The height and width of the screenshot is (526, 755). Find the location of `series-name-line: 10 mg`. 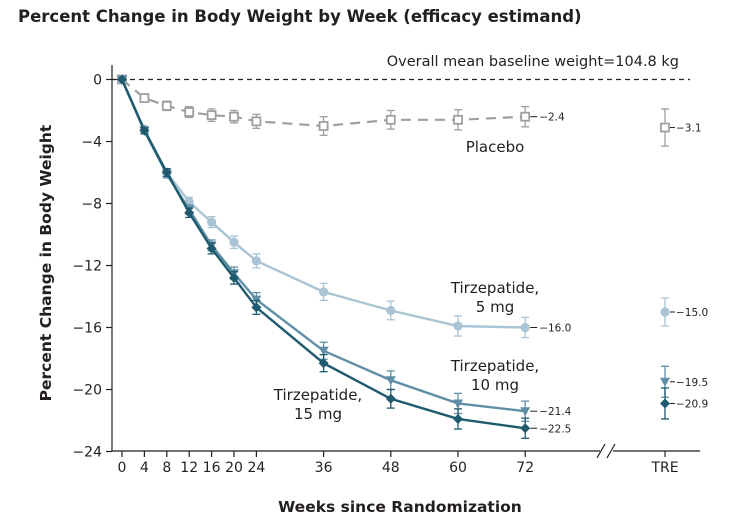

series-name-line: 10 mg is located at coordinates (495, 385).